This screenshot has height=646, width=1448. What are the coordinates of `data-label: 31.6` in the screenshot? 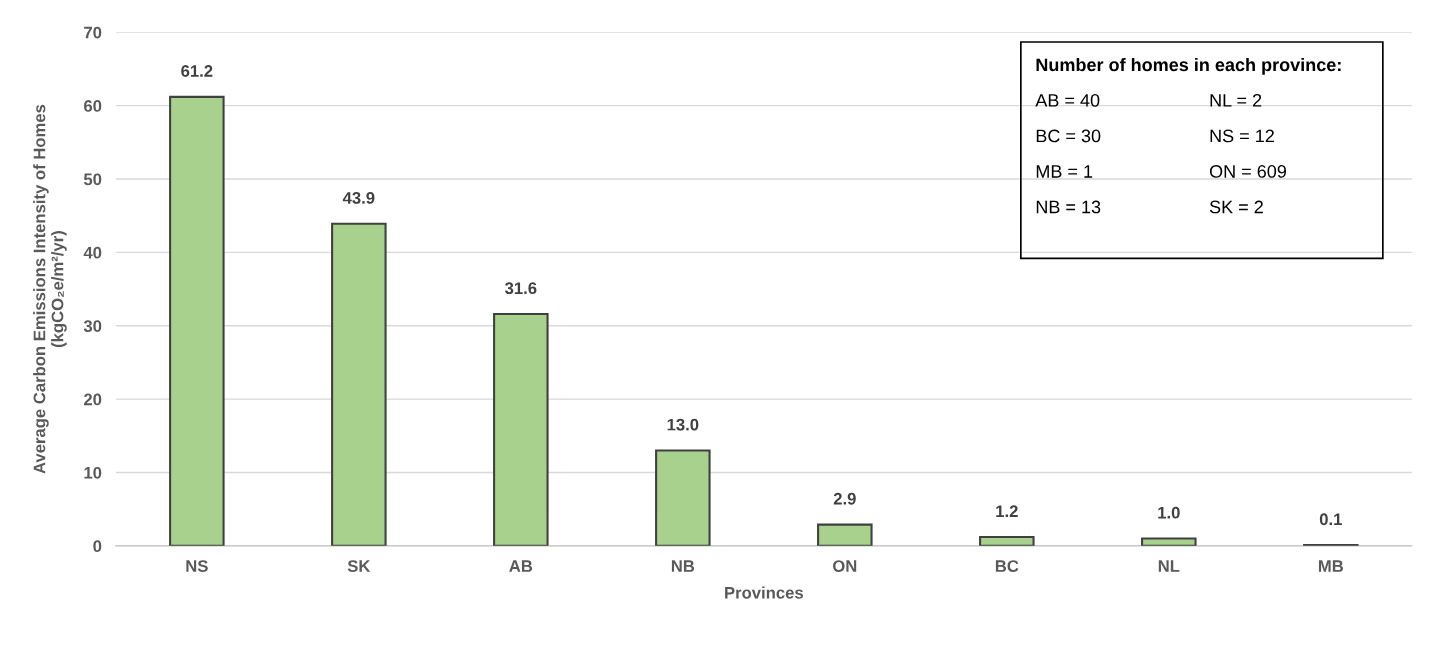 It's located at (520, 288).